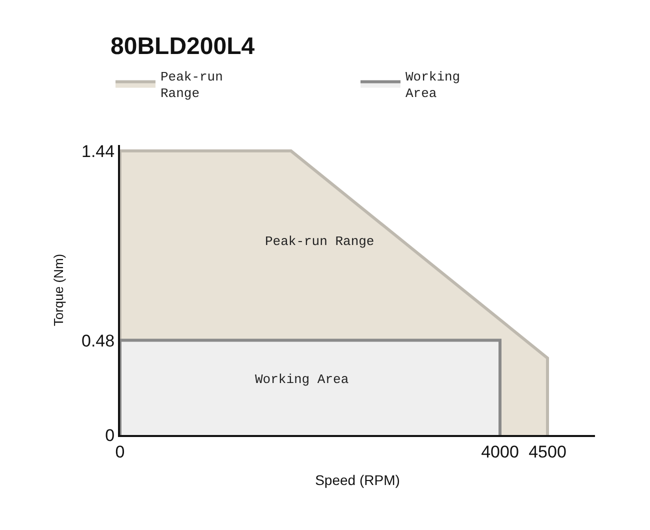 The height and width of the screenshot is (530, 650). Describe the element at coordinates (191, 85) in the screenshot. I see `legend-label: Peak-run Range` at that location.